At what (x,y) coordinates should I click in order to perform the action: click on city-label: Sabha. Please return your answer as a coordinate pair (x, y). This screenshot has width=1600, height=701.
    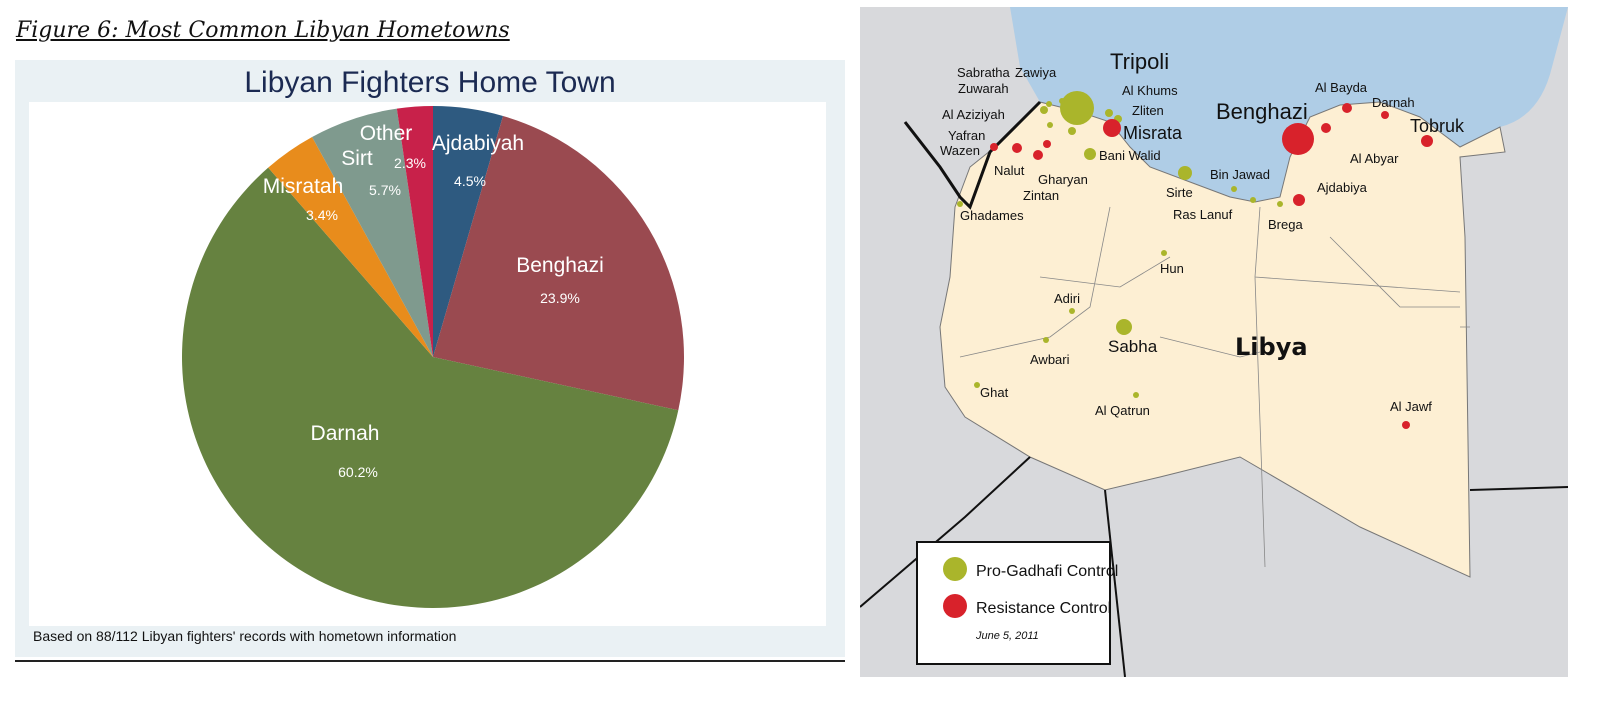
    Looking at the image, I should click on (1133, 346).